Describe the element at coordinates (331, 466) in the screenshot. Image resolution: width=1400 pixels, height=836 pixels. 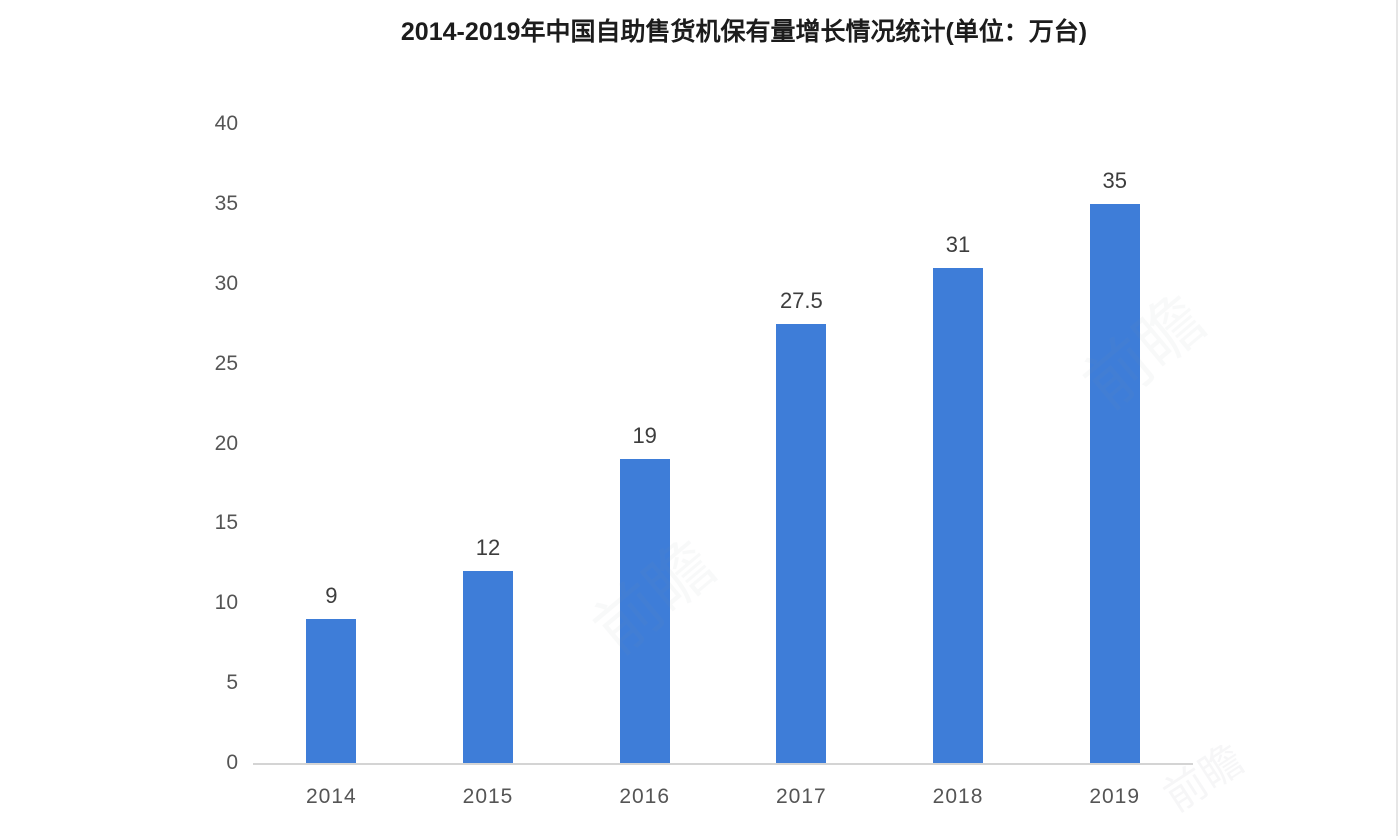
I see `bar-group-2014: 9 2014` at that location.